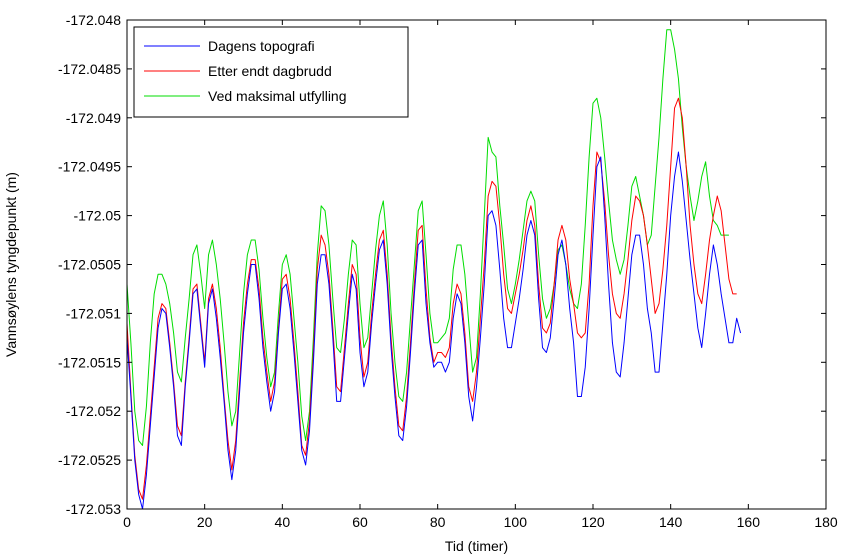  What do you see at coordinates (93, 313) in the screenshot?
I see `y-tick-label: -172.051` at bounding box center [93, 313].